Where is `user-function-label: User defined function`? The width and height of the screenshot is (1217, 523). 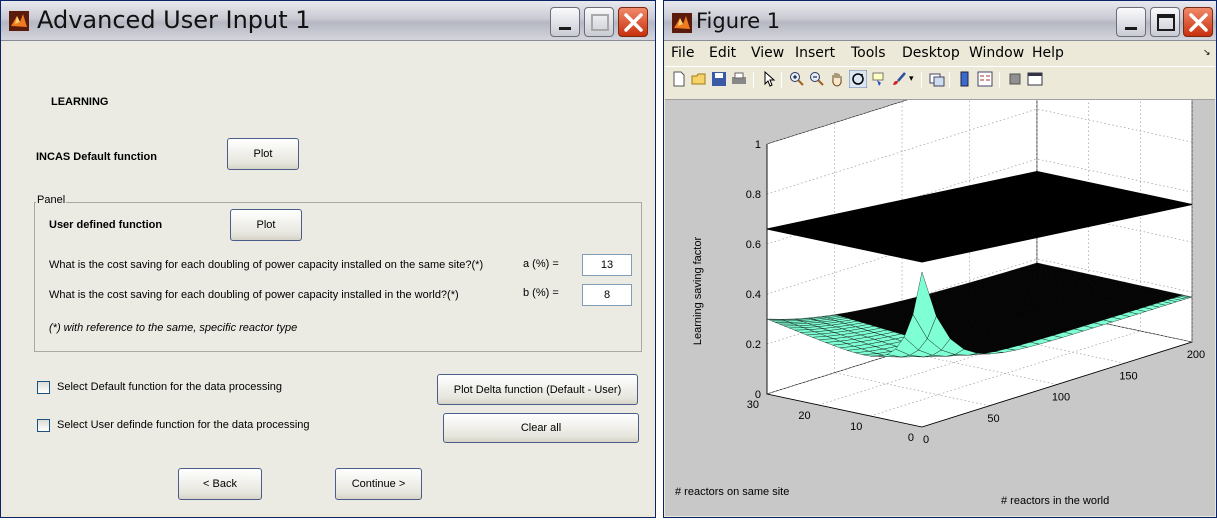 user-function-label: User defined function is located at coordinates (106, 225).